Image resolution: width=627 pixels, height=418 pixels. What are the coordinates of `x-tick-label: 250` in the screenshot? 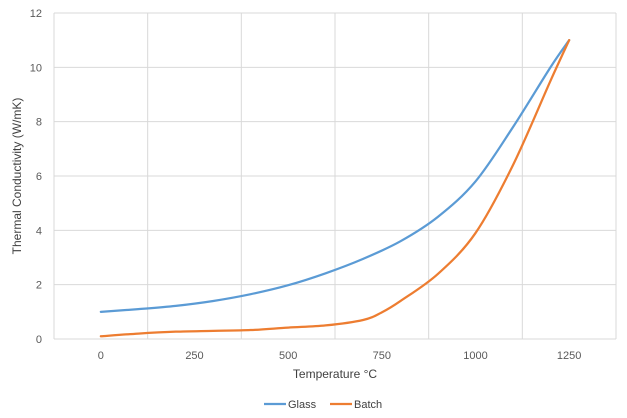 It's located at (194, 356).